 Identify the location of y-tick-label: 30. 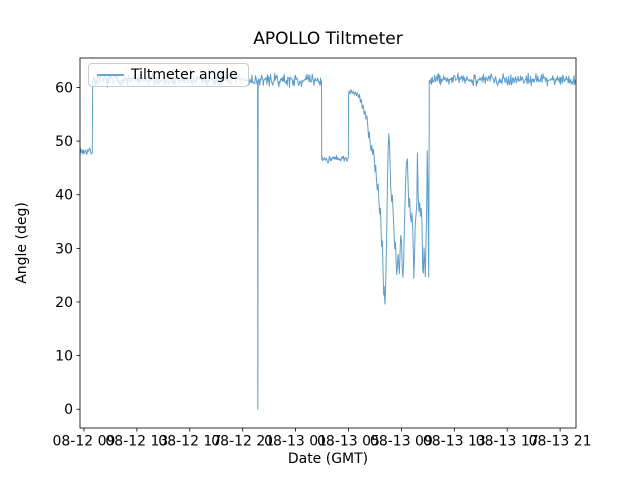
(64, 249).